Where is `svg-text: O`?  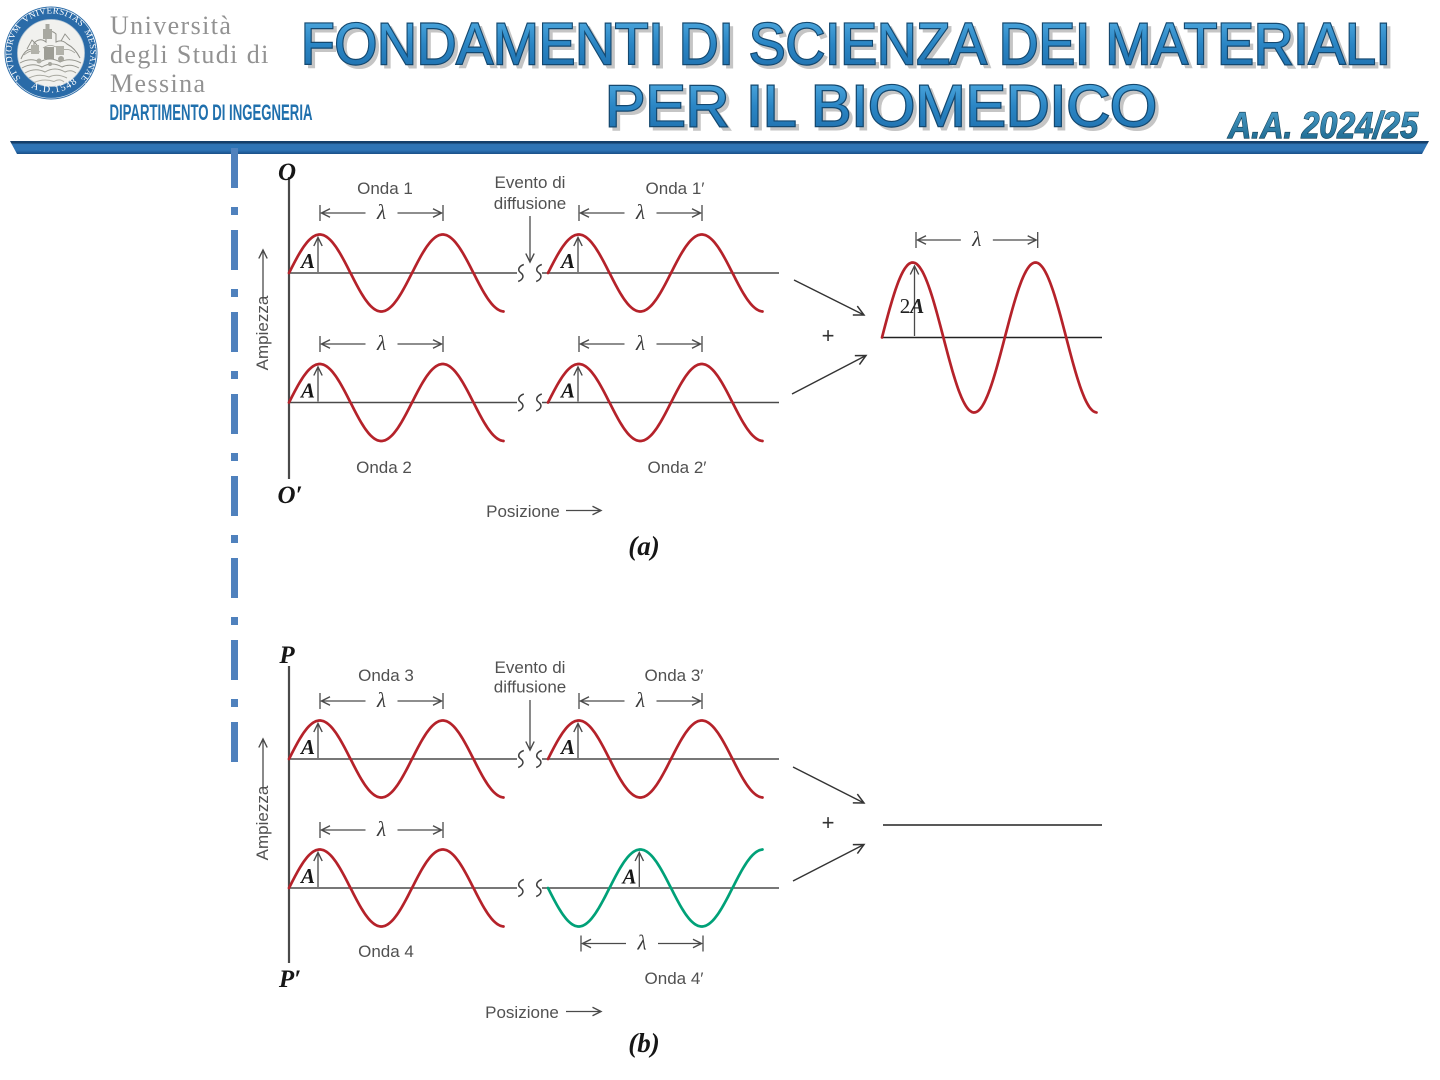
svg-text: O is located at coordinates (287, 172).